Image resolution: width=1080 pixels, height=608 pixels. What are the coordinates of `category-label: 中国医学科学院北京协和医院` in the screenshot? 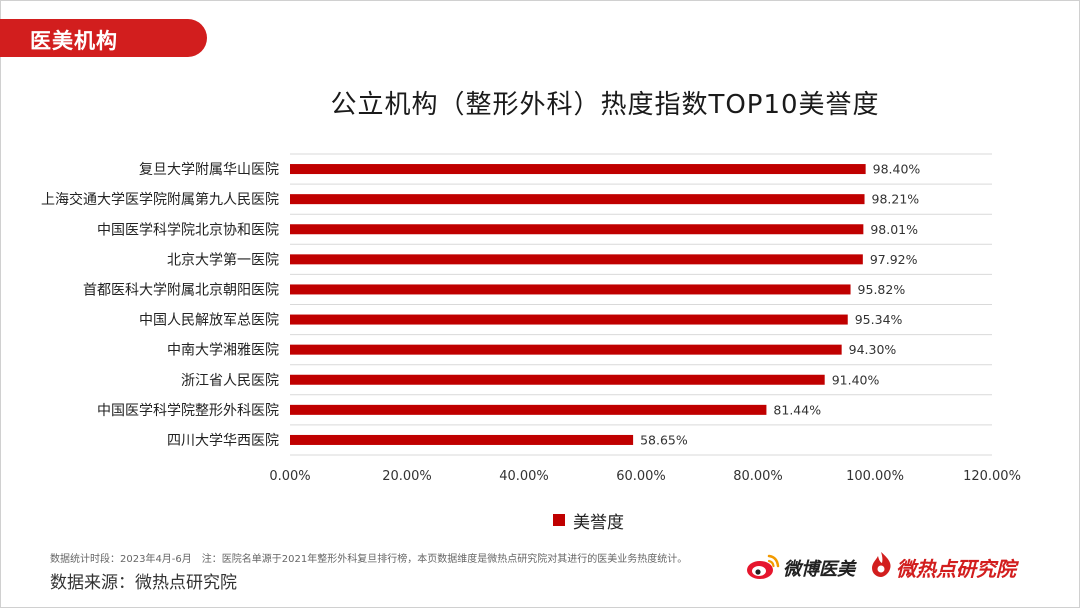 It's located at (188, 230).